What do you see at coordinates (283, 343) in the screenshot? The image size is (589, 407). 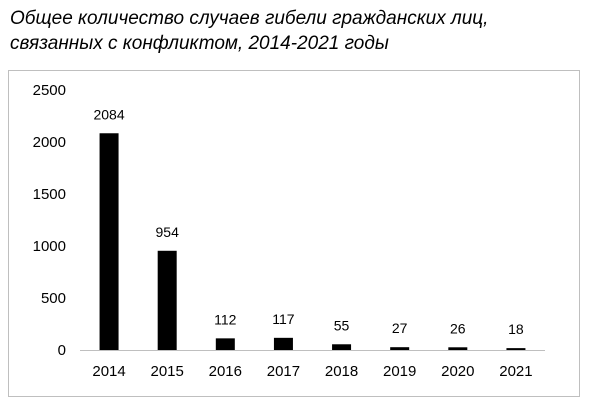 I see `bar-2017` at bounding box center [283, 343].